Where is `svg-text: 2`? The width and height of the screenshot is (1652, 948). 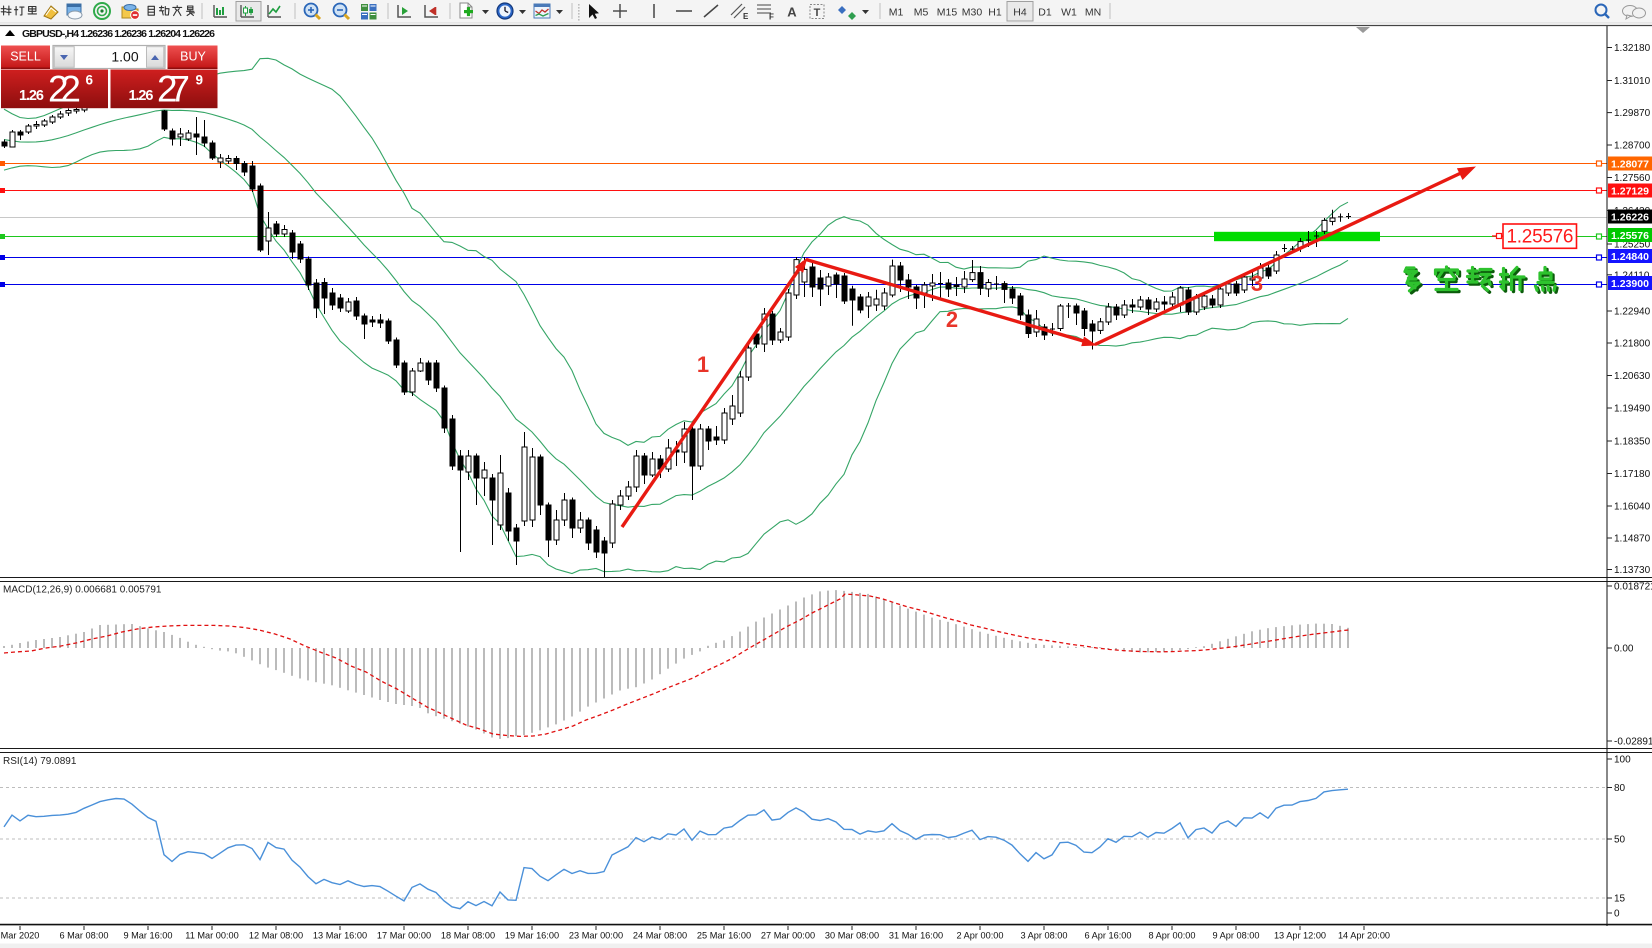
svg-text: 2 is located at coordinates (952, 319).